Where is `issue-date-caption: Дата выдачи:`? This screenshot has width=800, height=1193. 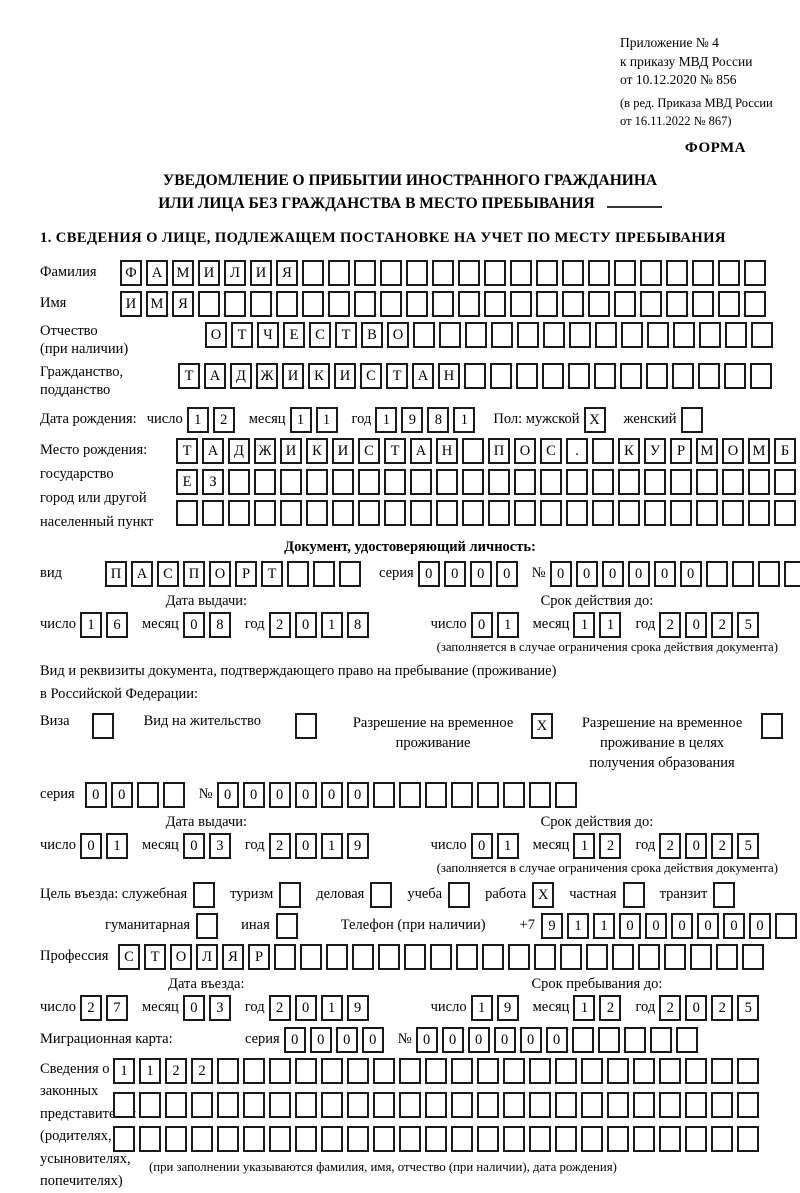 issue-date-caption: Дата выдачи: is located at coordinates (206, 600).